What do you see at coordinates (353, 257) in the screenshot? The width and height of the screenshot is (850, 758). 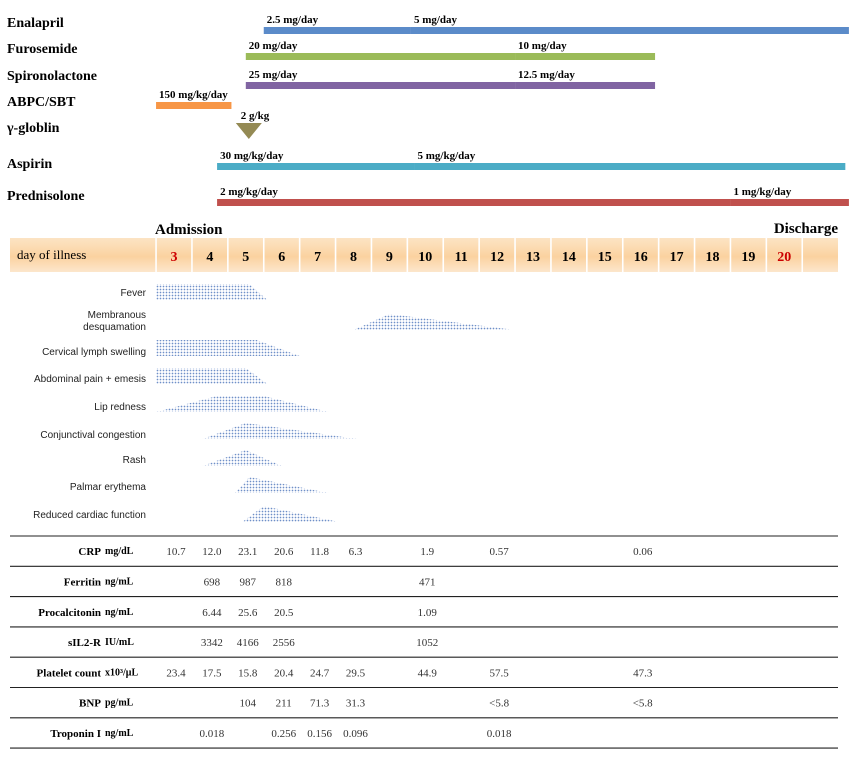 I see `day-cell: 8` at bounding box center [353, 257].